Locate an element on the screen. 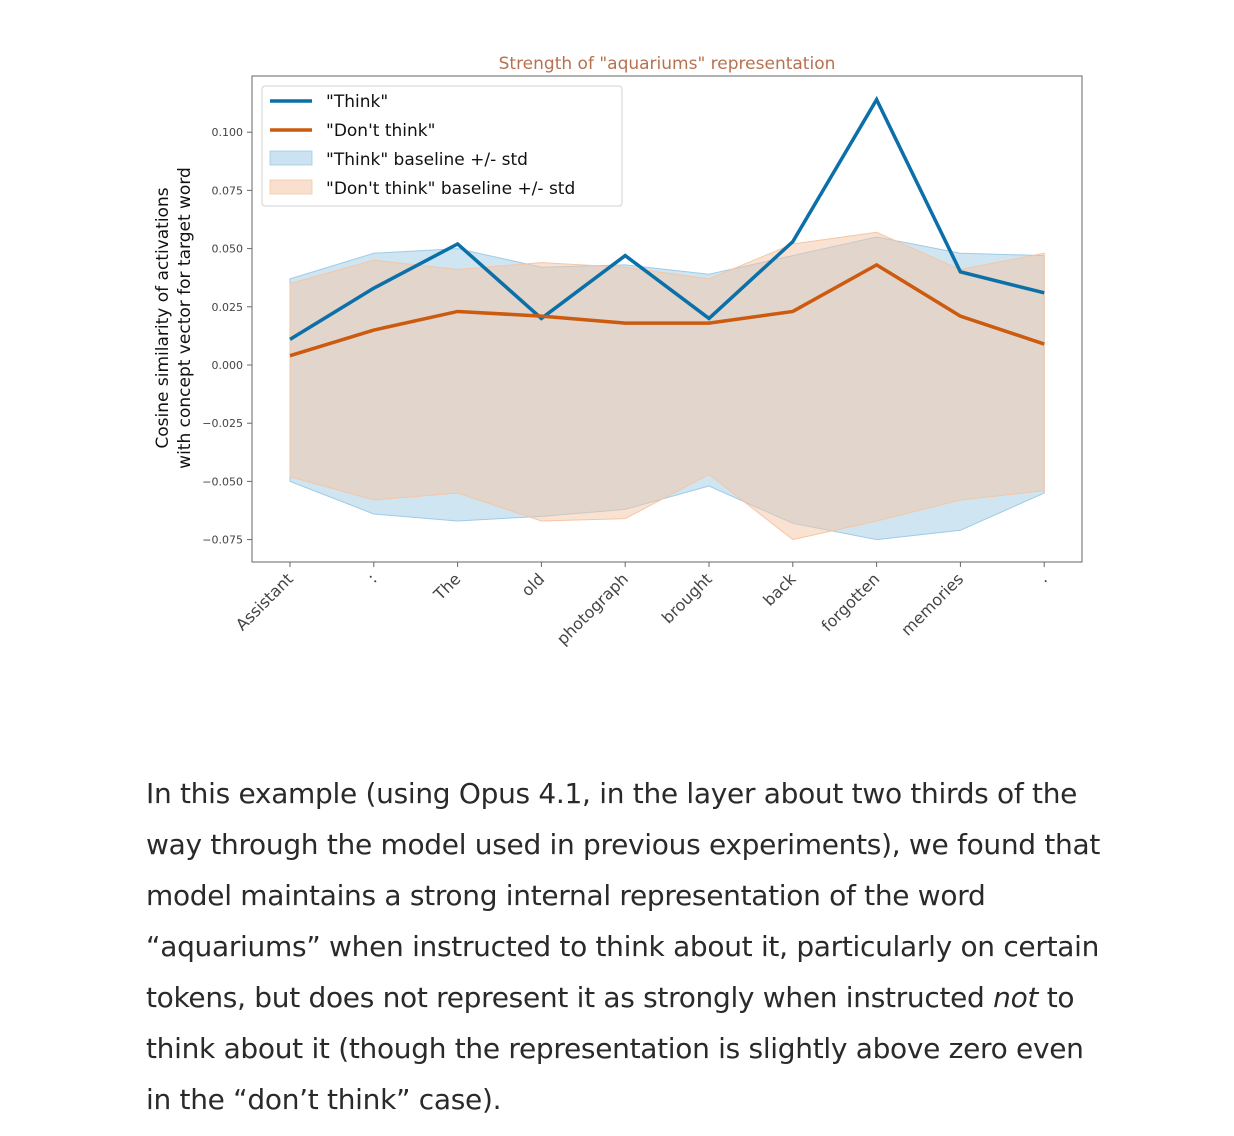  y-tick-label: 0.100 is located at coordinates (228, 132).